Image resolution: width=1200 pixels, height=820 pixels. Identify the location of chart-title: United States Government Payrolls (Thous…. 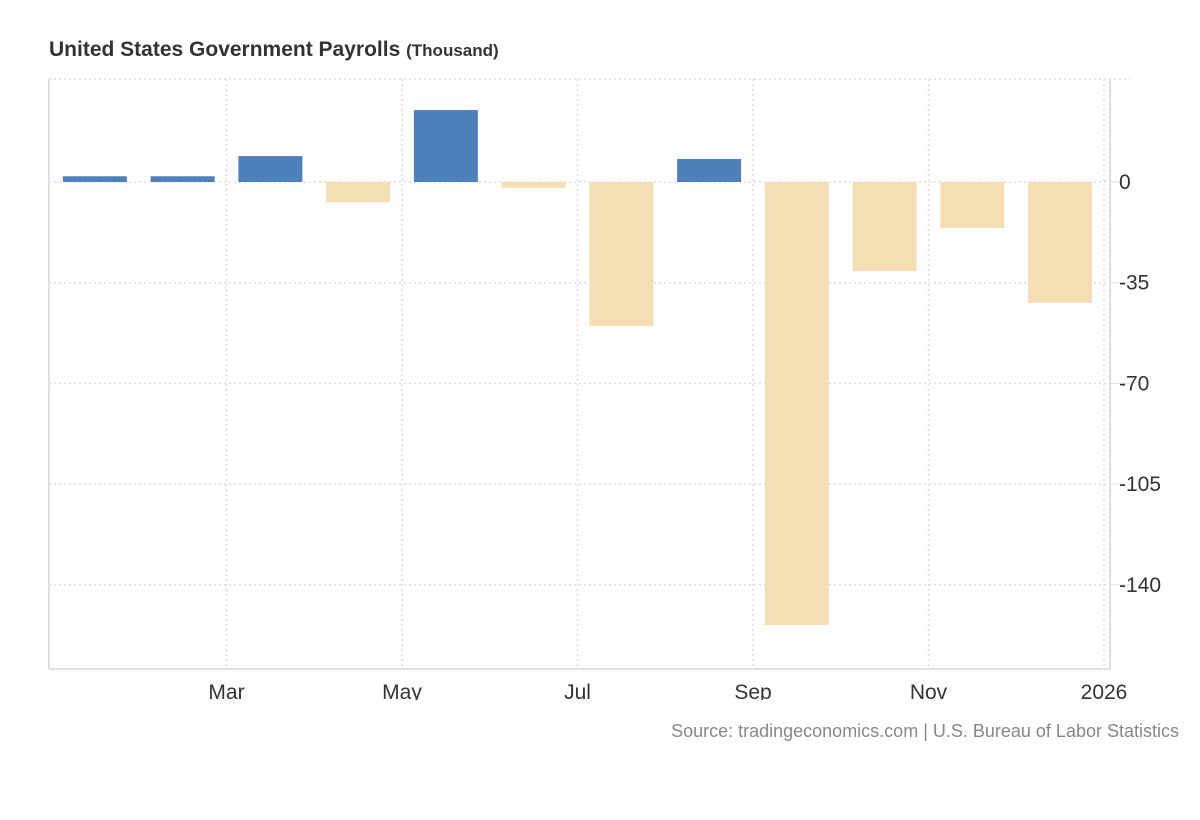
(274, 50).